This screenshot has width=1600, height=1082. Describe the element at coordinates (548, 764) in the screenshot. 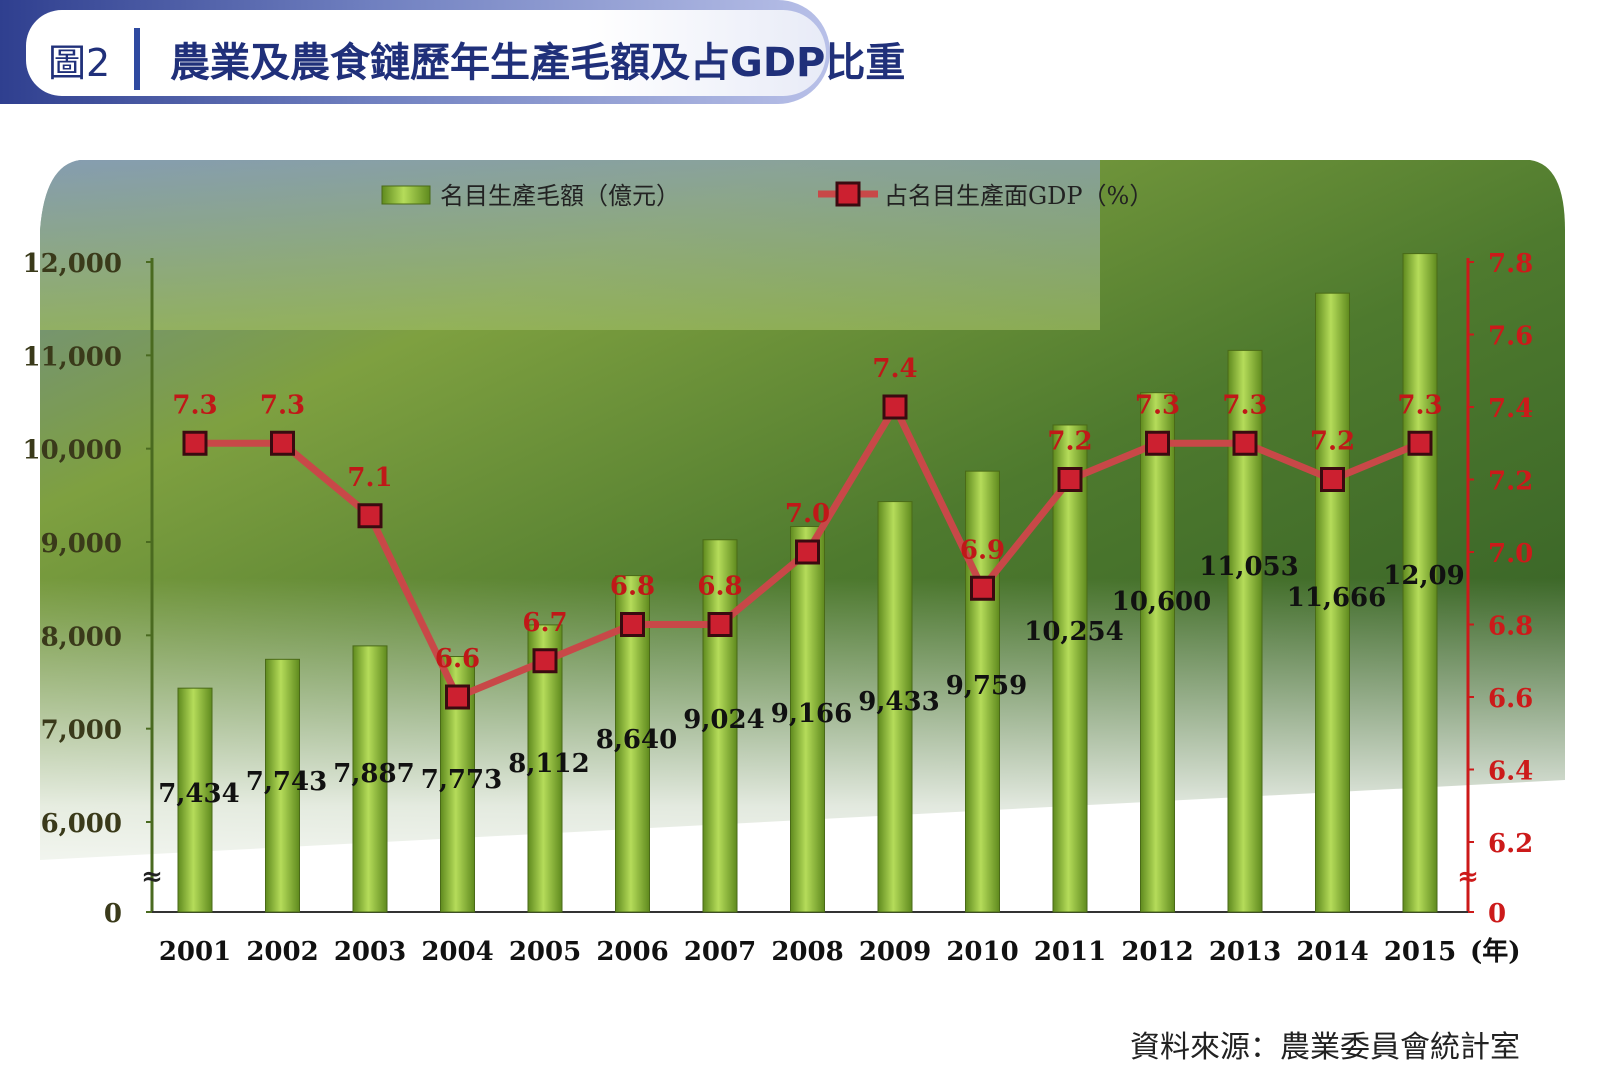

I see `bar-value-label: 8,112` at that location.